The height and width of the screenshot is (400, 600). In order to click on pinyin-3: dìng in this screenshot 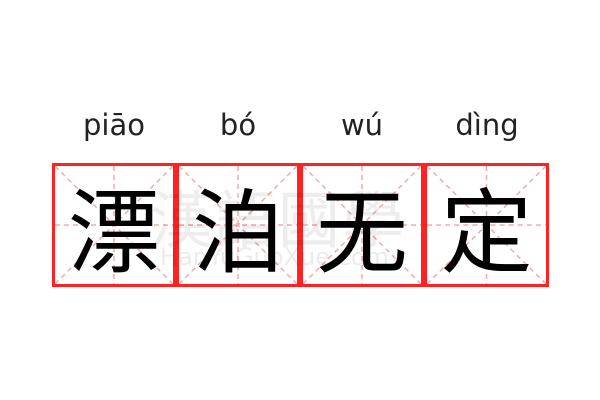, I will do `click(487, 125)`.